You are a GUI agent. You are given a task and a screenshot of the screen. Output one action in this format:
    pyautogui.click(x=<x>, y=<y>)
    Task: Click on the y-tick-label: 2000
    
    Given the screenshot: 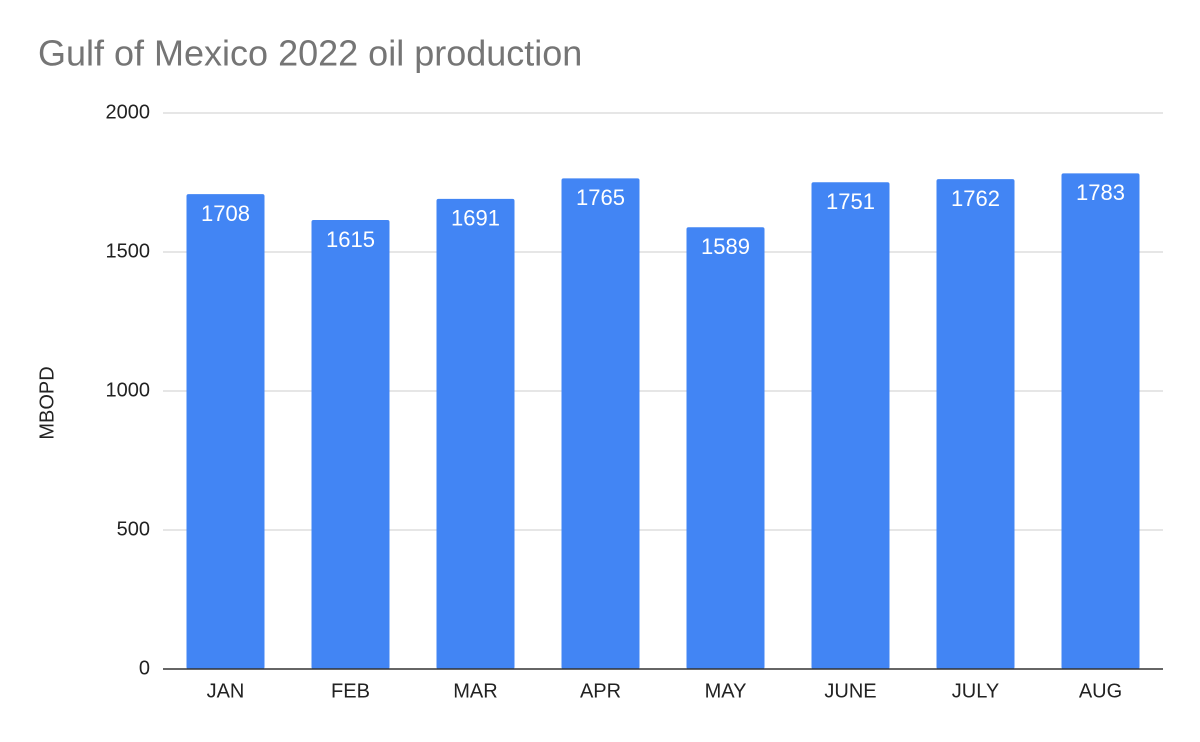 What is the action you would take?
    pyautogui.click(x=128, y=112)
    